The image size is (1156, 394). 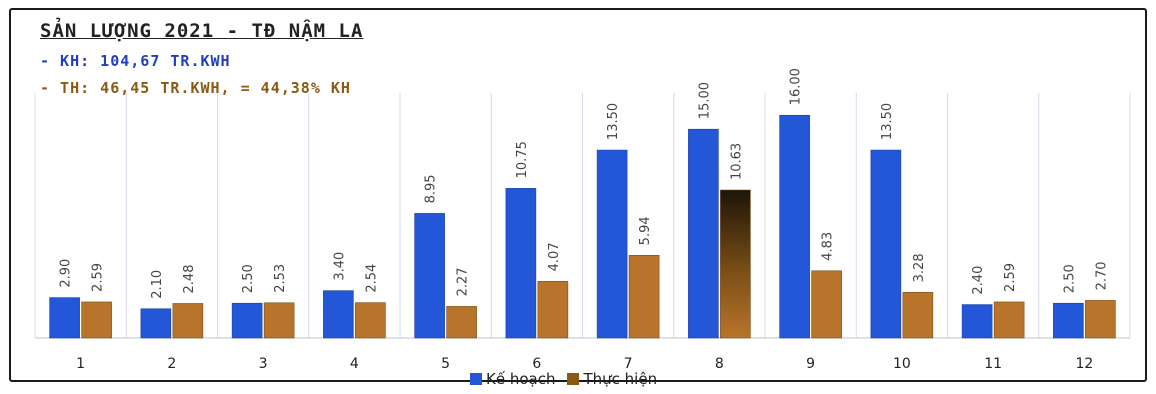 I want to click on legend-item-plan: Kế hoạch, so click(x=512, y=379).